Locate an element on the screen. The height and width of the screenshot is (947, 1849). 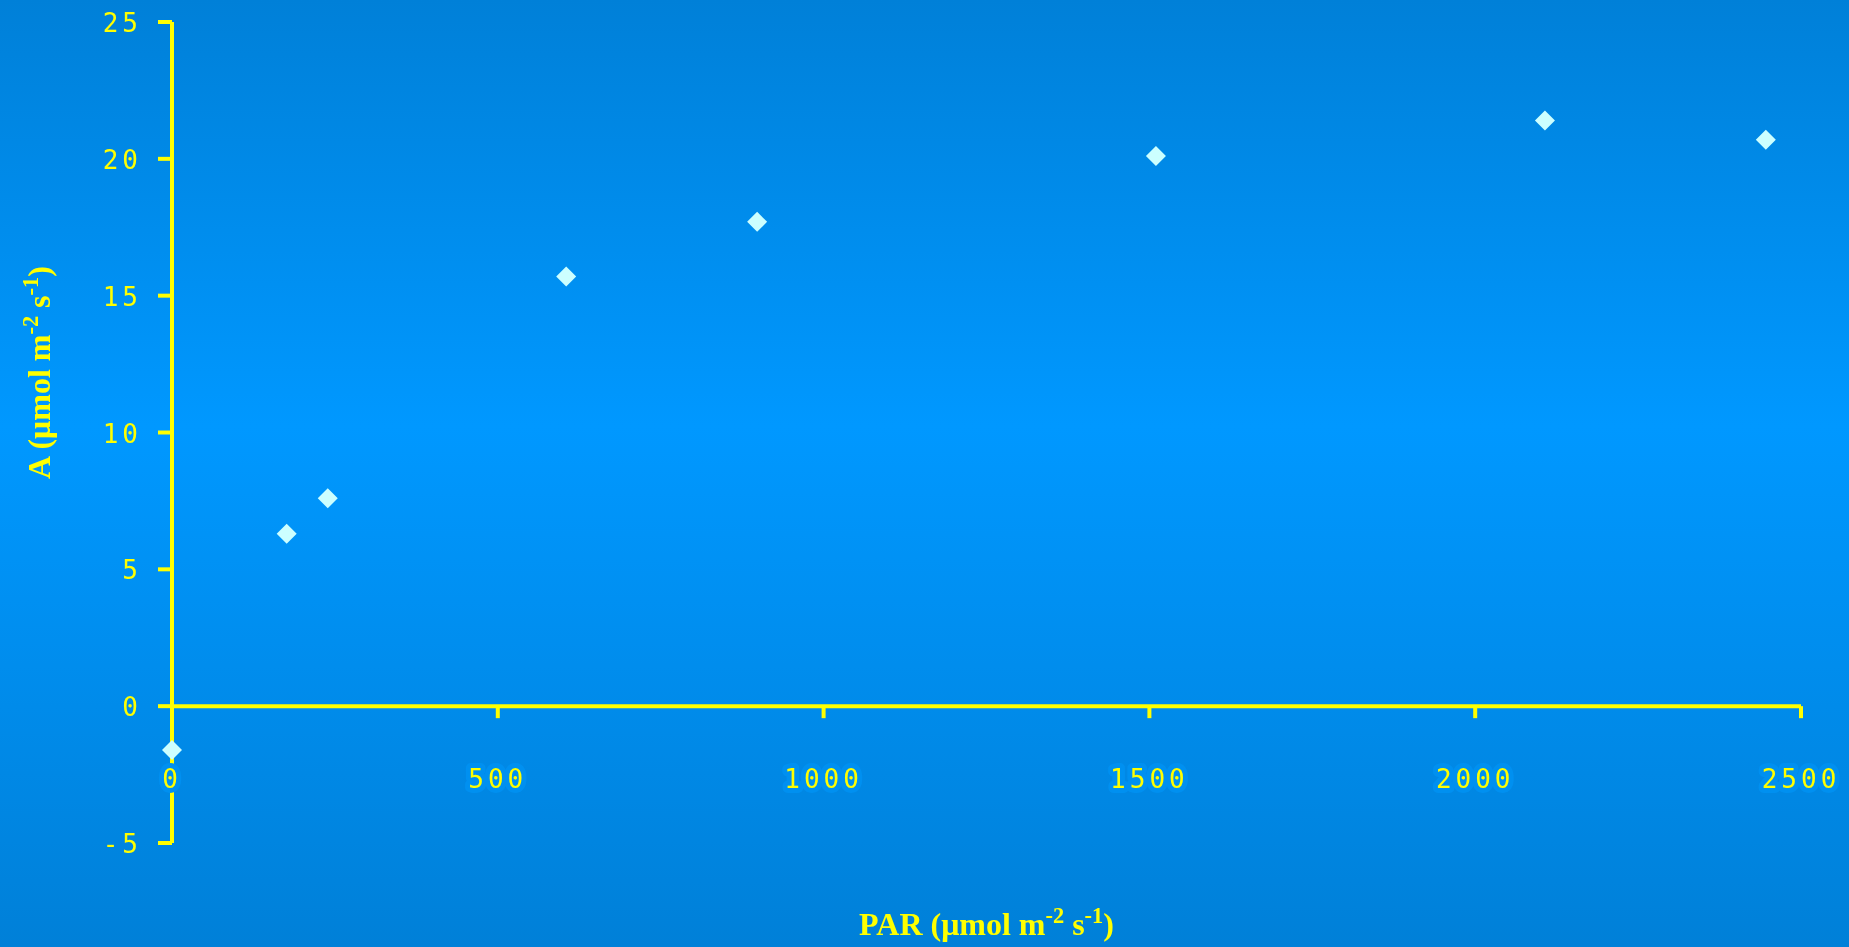
y-tick-label: 25 is located at coordinates (122, 23).